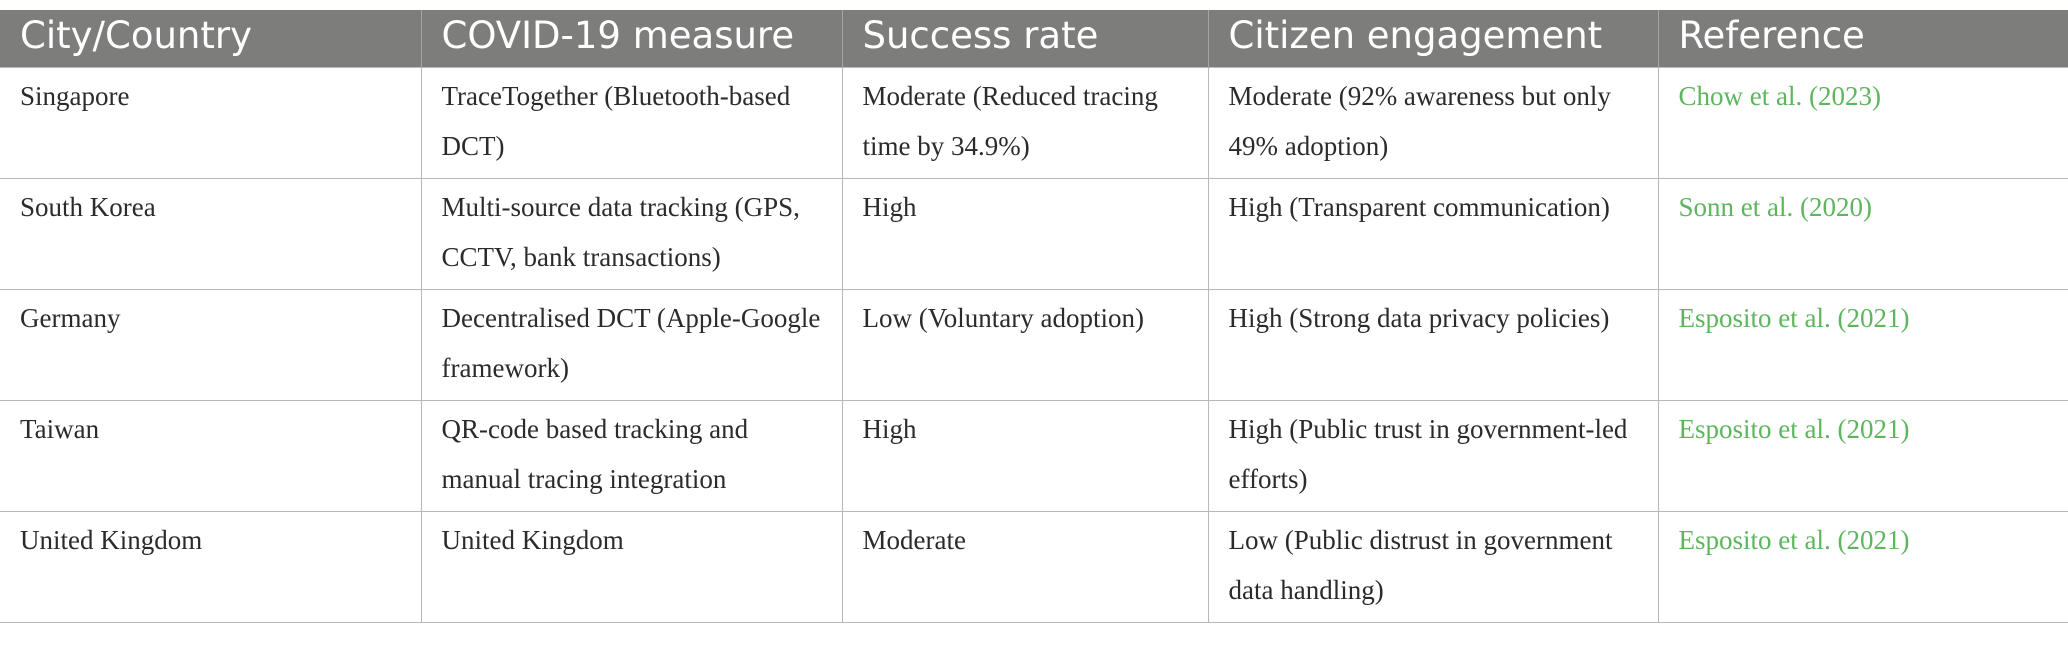  Describe the element at coordinates (1775, 207) in the screenshot. I see `reference-link: Sonn et al. (2020)` at that location.